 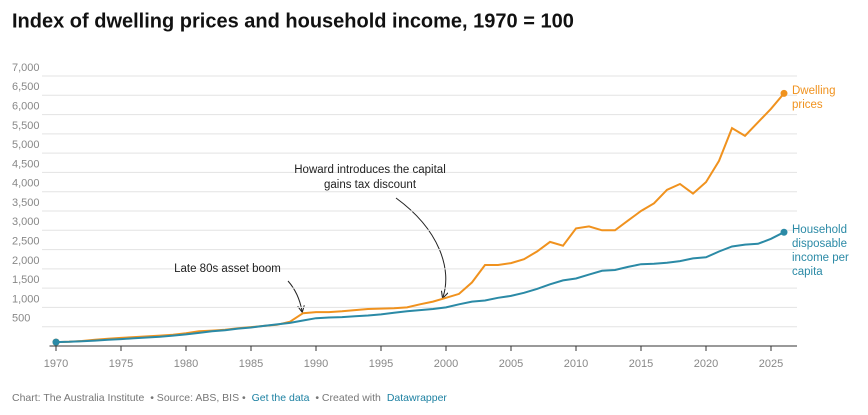 What do you see at coordinates (26, 106) in the screenshot?
I see `y-tick-label: 6,000` at bounding box center [26, 106].